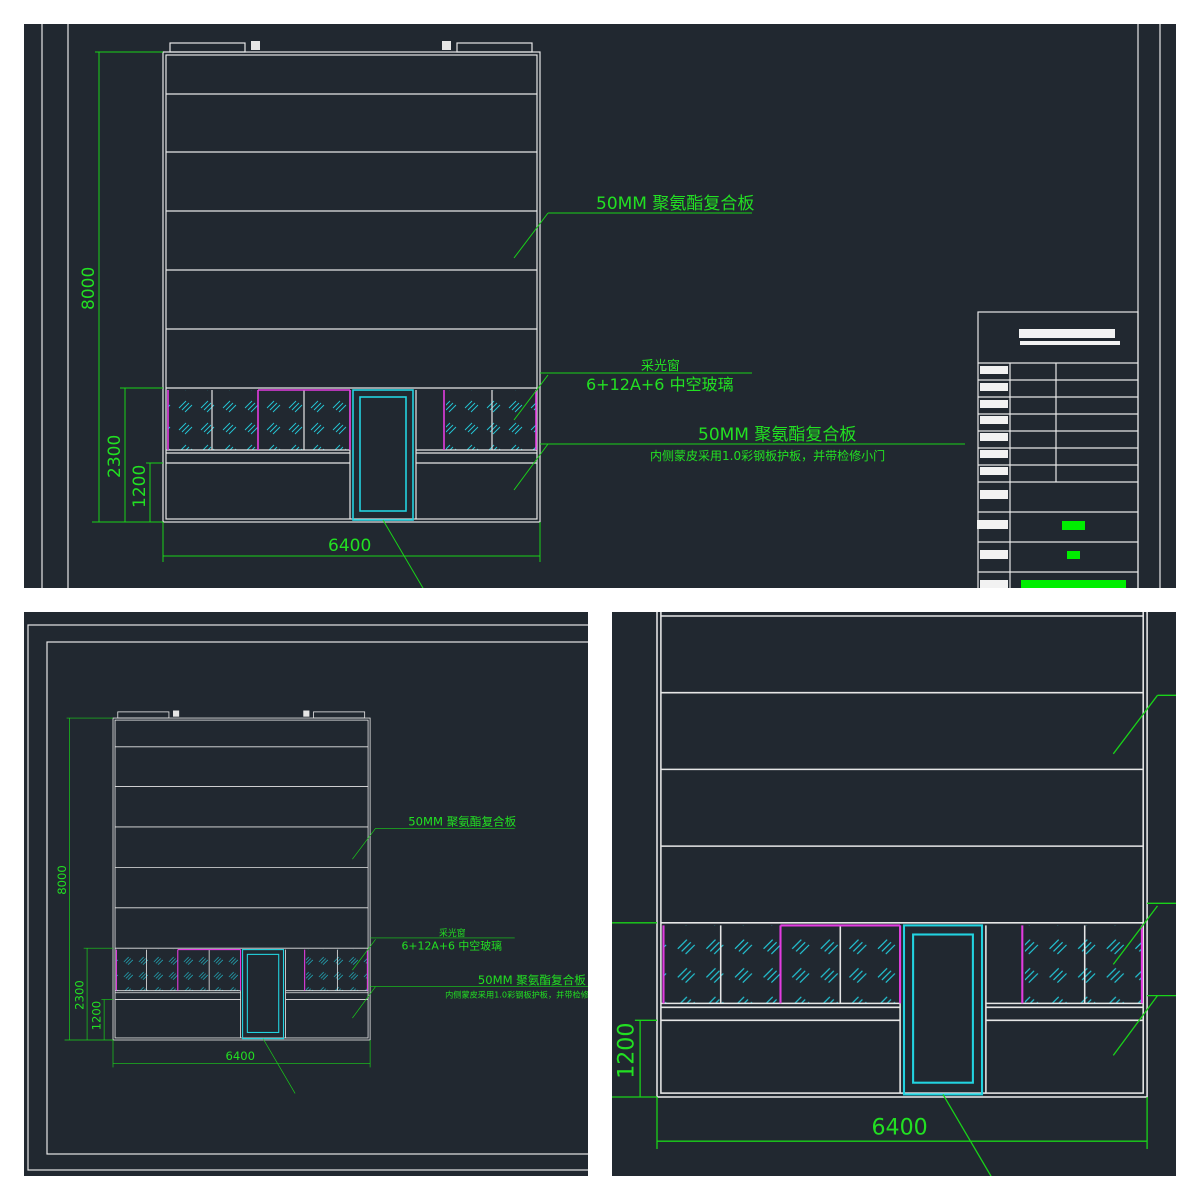 The height and width of the screenshot is (1200, 1200). What do you see at coordinates (777, 435) in the screenshot?
I see `label-lower-panel: 50MM 聚氨酯复合板` at bounding box center [777, 435].